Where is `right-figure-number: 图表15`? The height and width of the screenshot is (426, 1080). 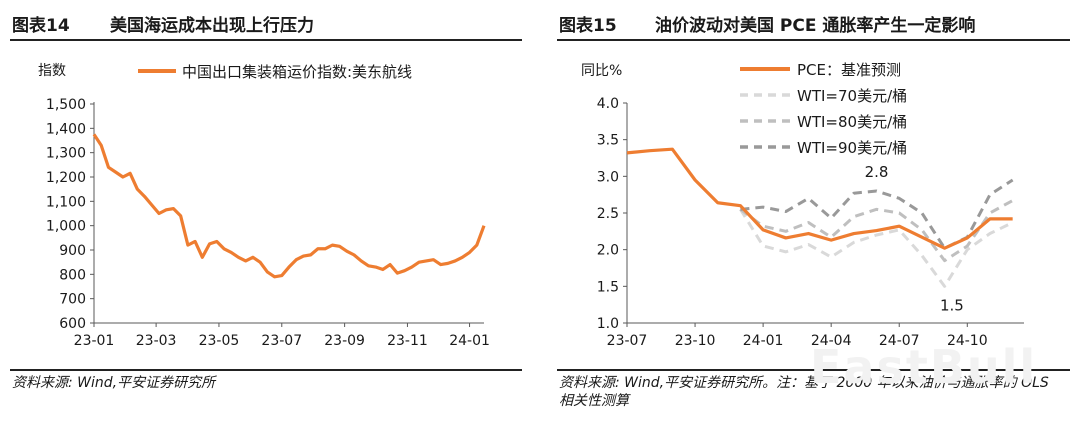
right-figure-number: 图表15 is located at coordinates (588, 26).